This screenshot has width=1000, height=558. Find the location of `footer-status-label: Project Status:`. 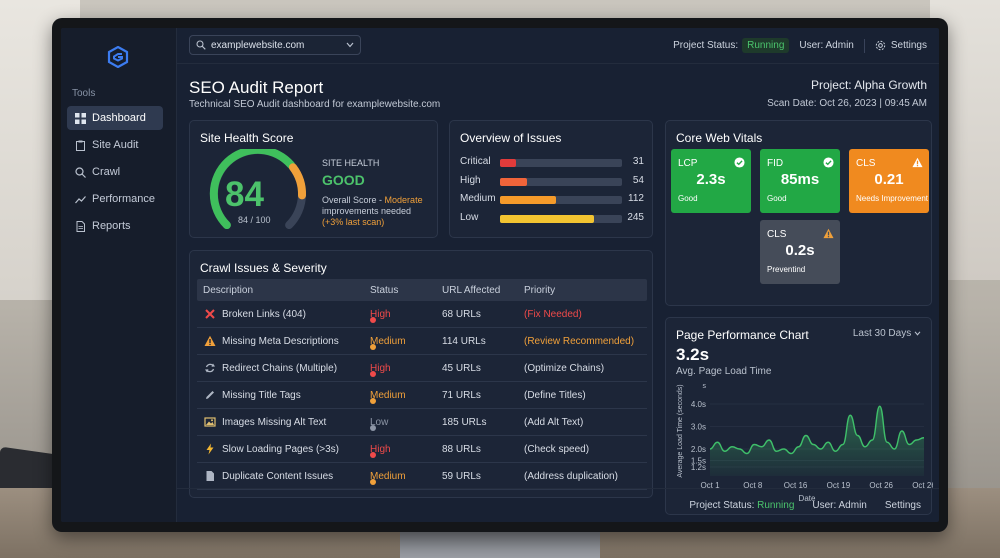

footer-status-label: Project Status: is located at coordinates (722, 505).